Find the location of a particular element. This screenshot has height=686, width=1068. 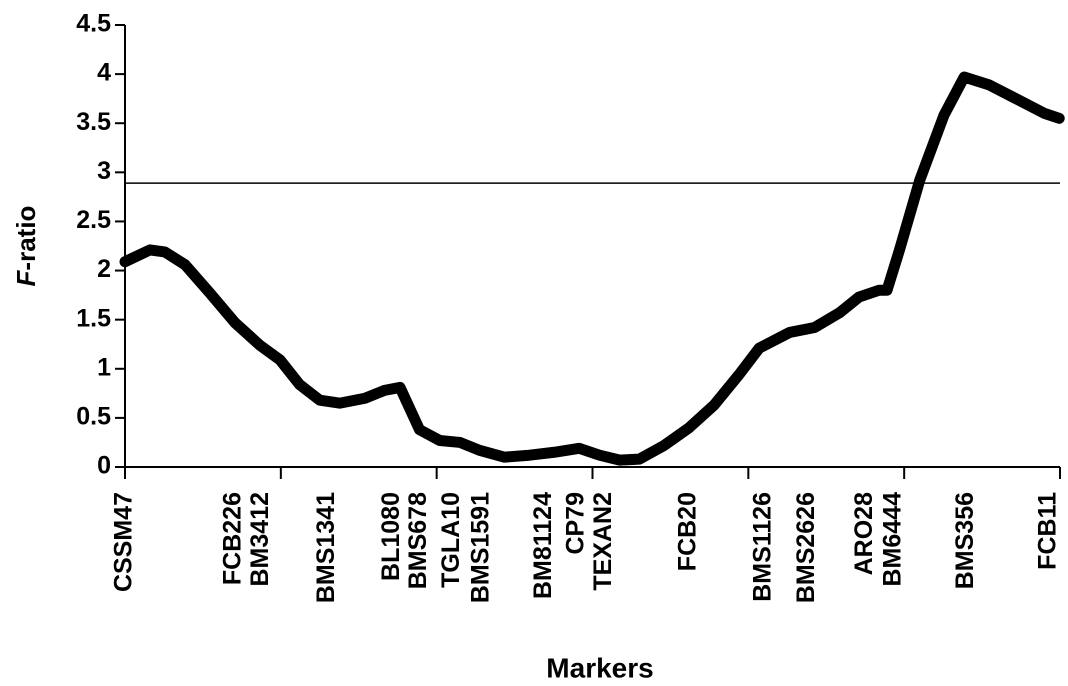

y-axis-title-italic: F is located at coordinates (26, 277).